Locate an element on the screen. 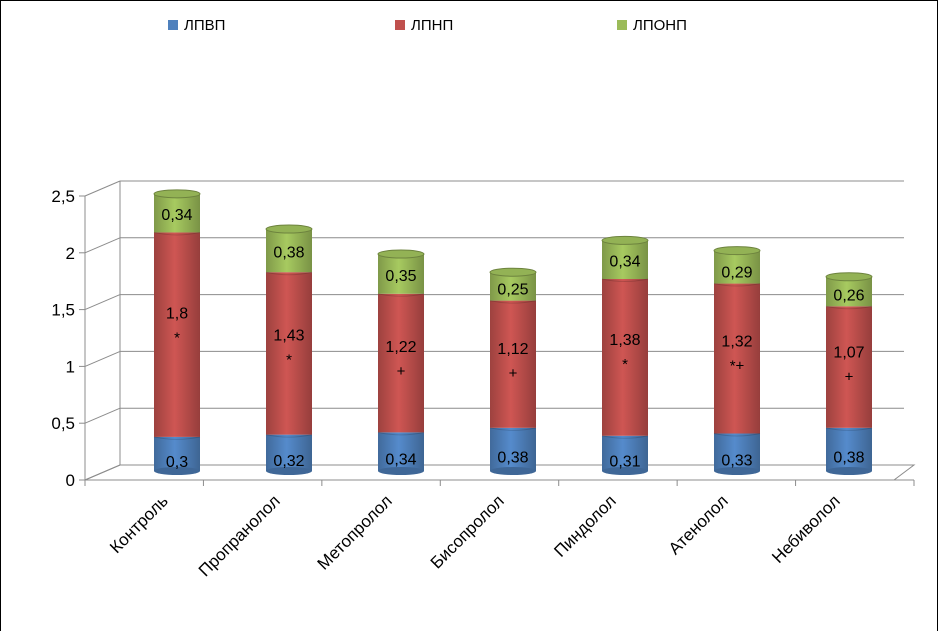 Image resolution: width=940 pixels, height=633 pixels. data-label-ldl: 1,32 is located at coordinates (736, 342).